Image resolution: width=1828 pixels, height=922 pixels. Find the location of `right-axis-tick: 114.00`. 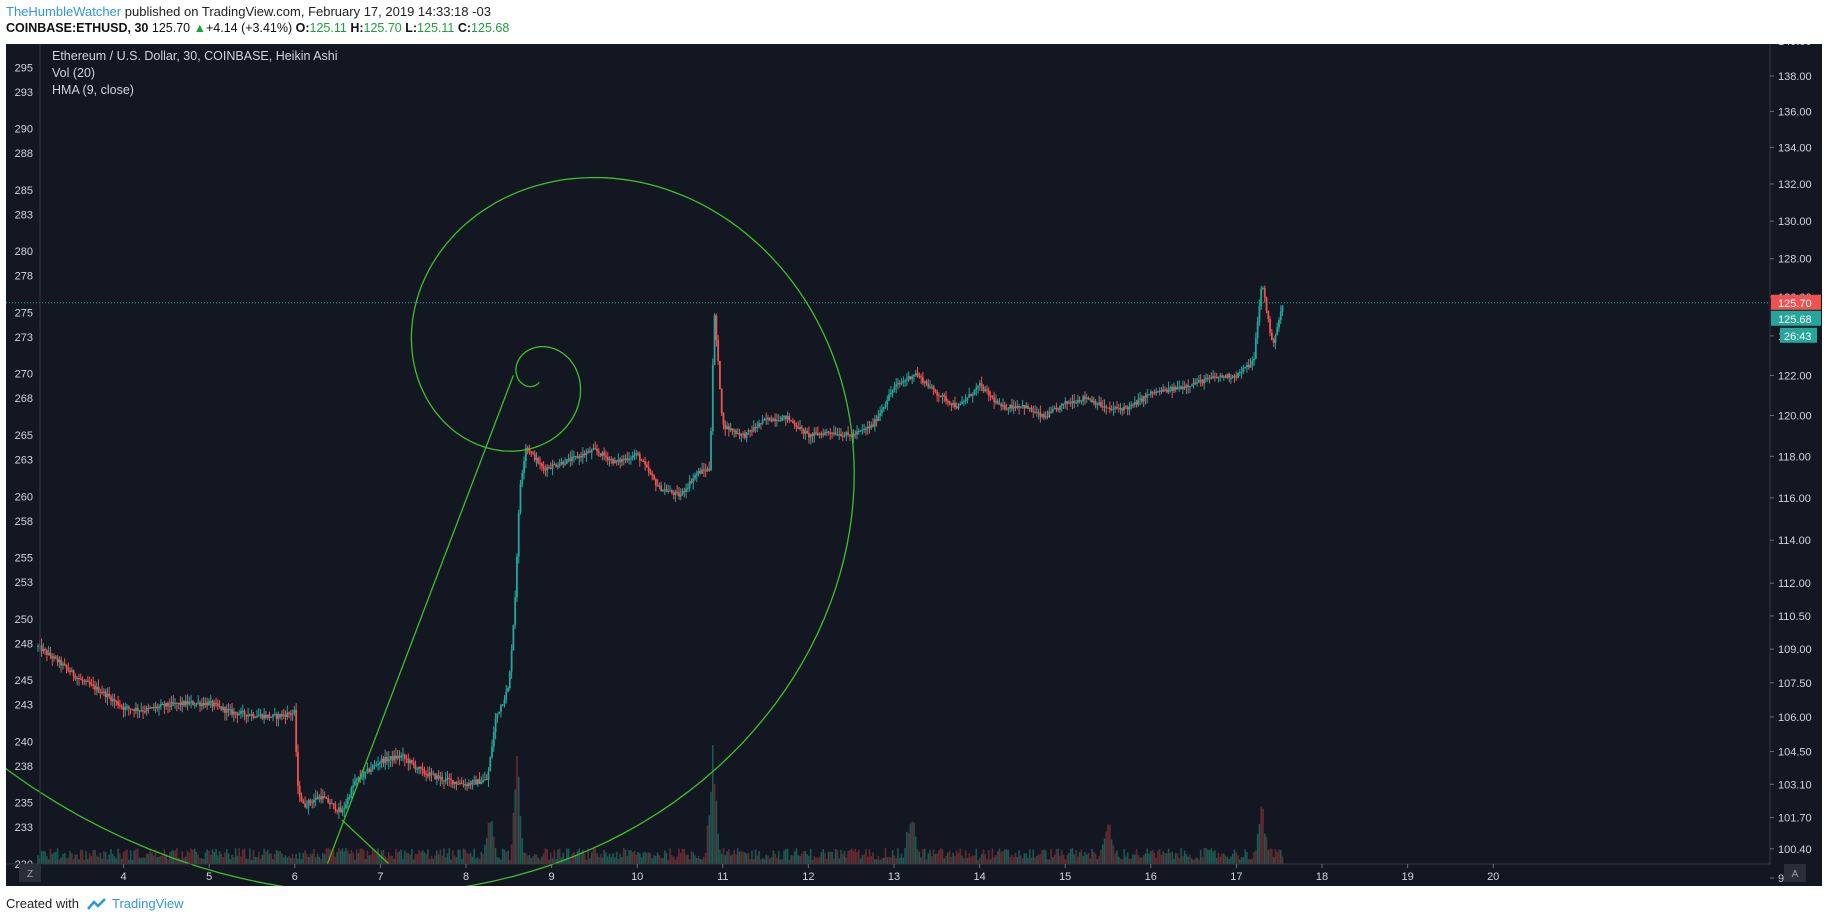

right-axis-tick: 114.00 is located at coordinates (1794, 541).